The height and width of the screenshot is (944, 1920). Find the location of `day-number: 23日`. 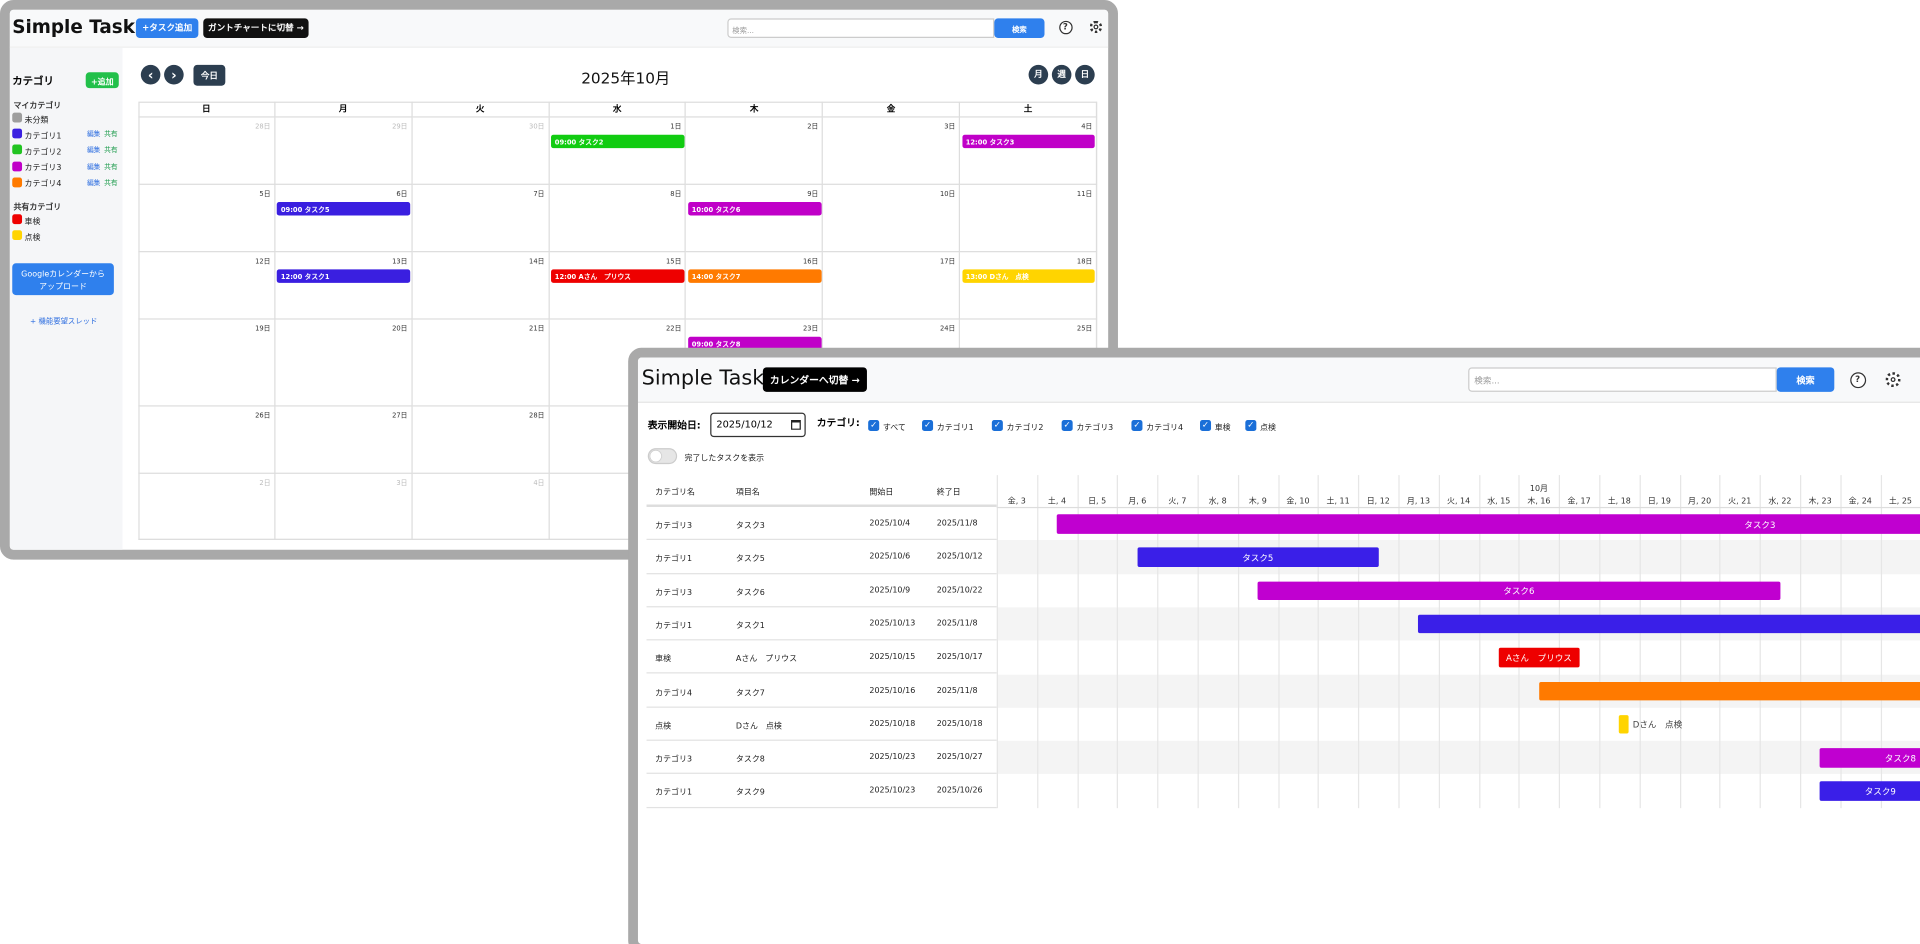

day-number: 23日 is located at coordinates (810, 329).